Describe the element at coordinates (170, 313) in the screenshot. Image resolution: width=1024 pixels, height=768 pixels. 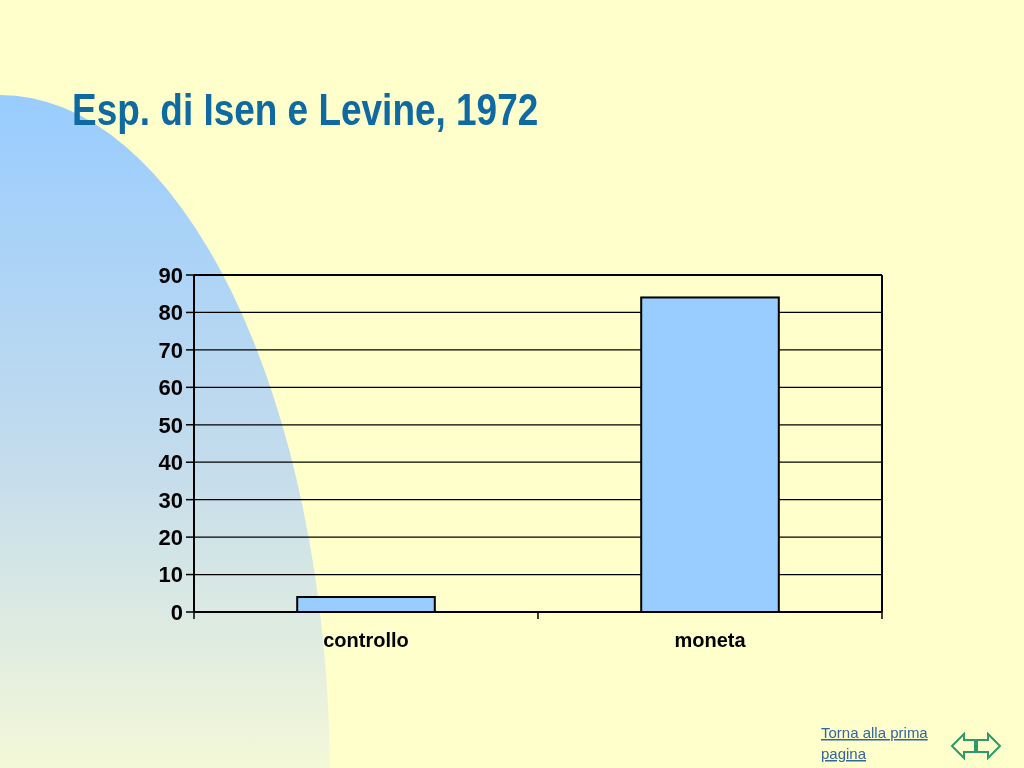
I see `y-tick-label: 80` at that location.